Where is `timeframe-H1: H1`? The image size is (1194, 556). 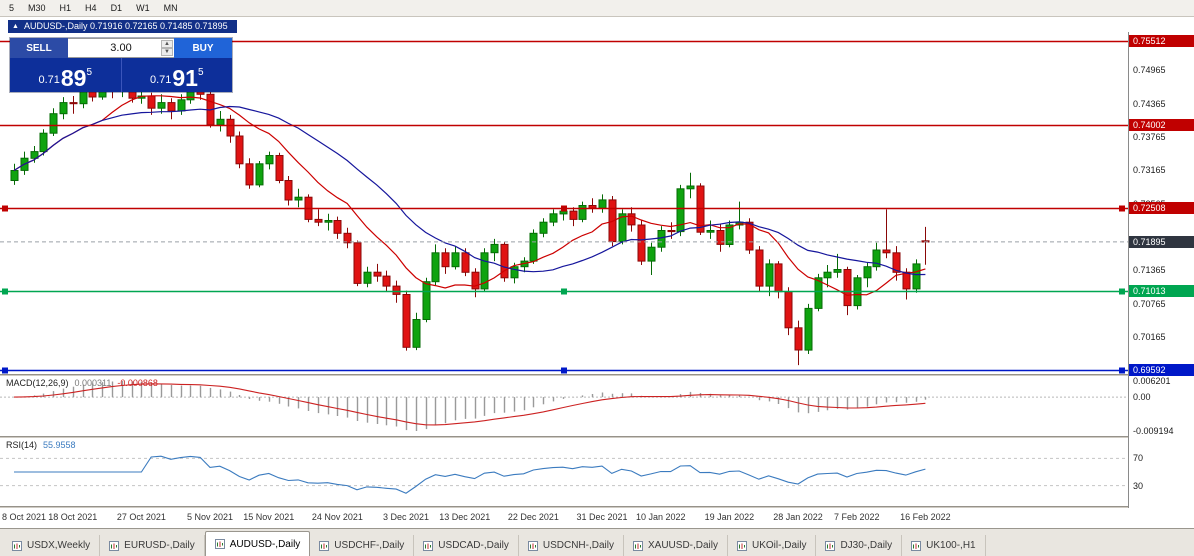 timeframe-H1: H1 is located at coordinates (65, 7).